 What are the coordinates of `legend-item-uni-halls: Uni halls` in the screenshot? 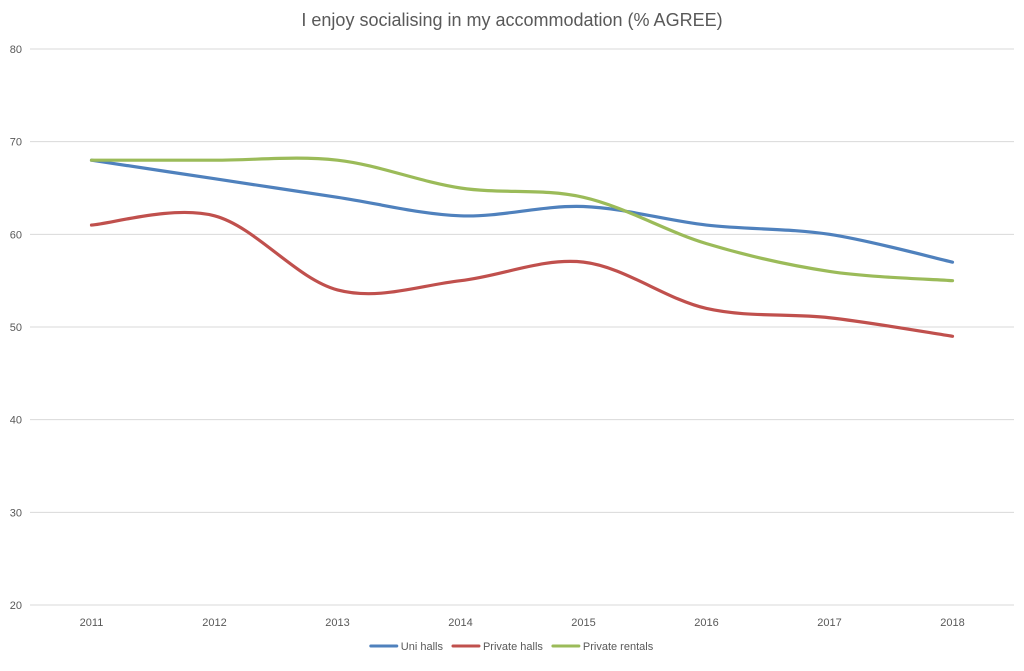 It's located at (406, 647).